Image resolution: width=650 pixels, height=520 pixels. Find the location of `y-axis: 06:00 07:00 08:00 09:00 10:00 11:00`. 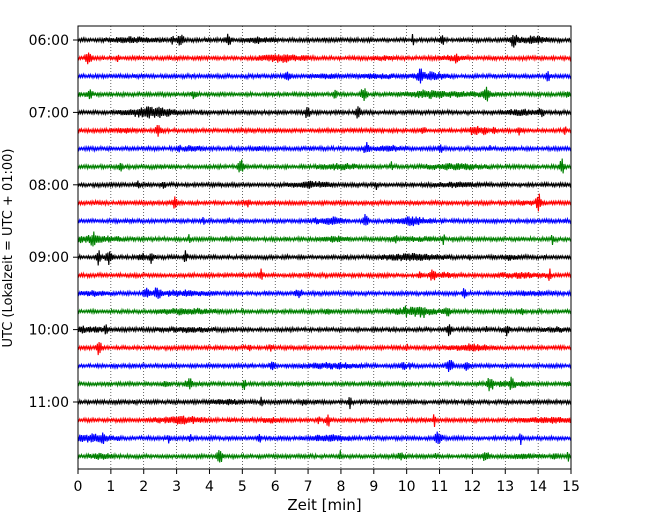

y-axis: 06:00 07:00 08:00 09:00 10:00 11:00 is located at coordinates (53, 222).